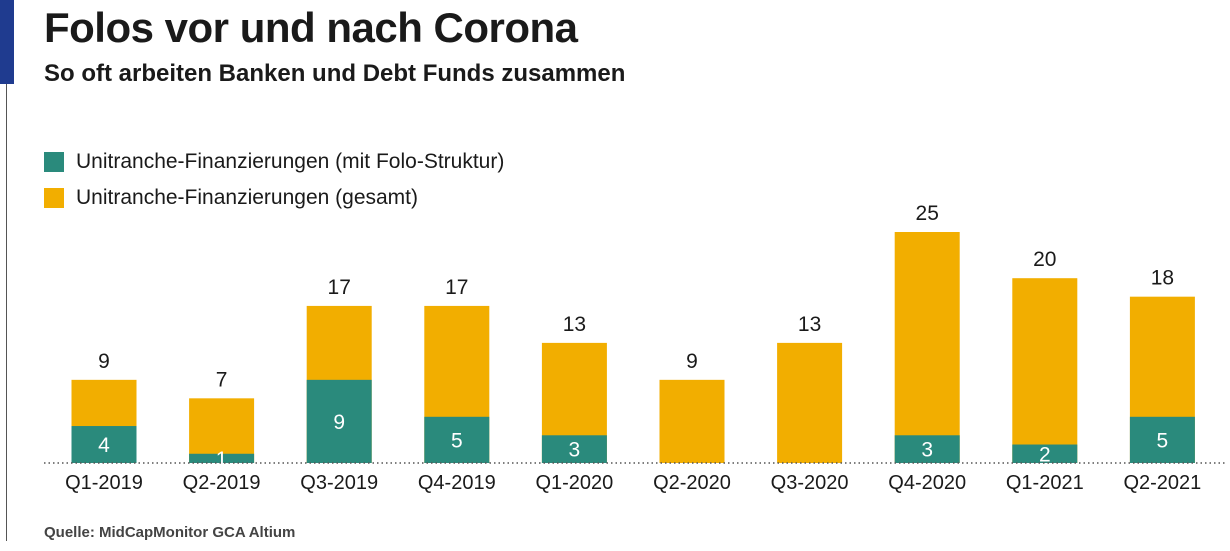 This screenshot has width=1230, height=551. Describe the element at coordinates (104, 483) in the screenshot. I see `x-tick-label: Q1-2019` at that location.